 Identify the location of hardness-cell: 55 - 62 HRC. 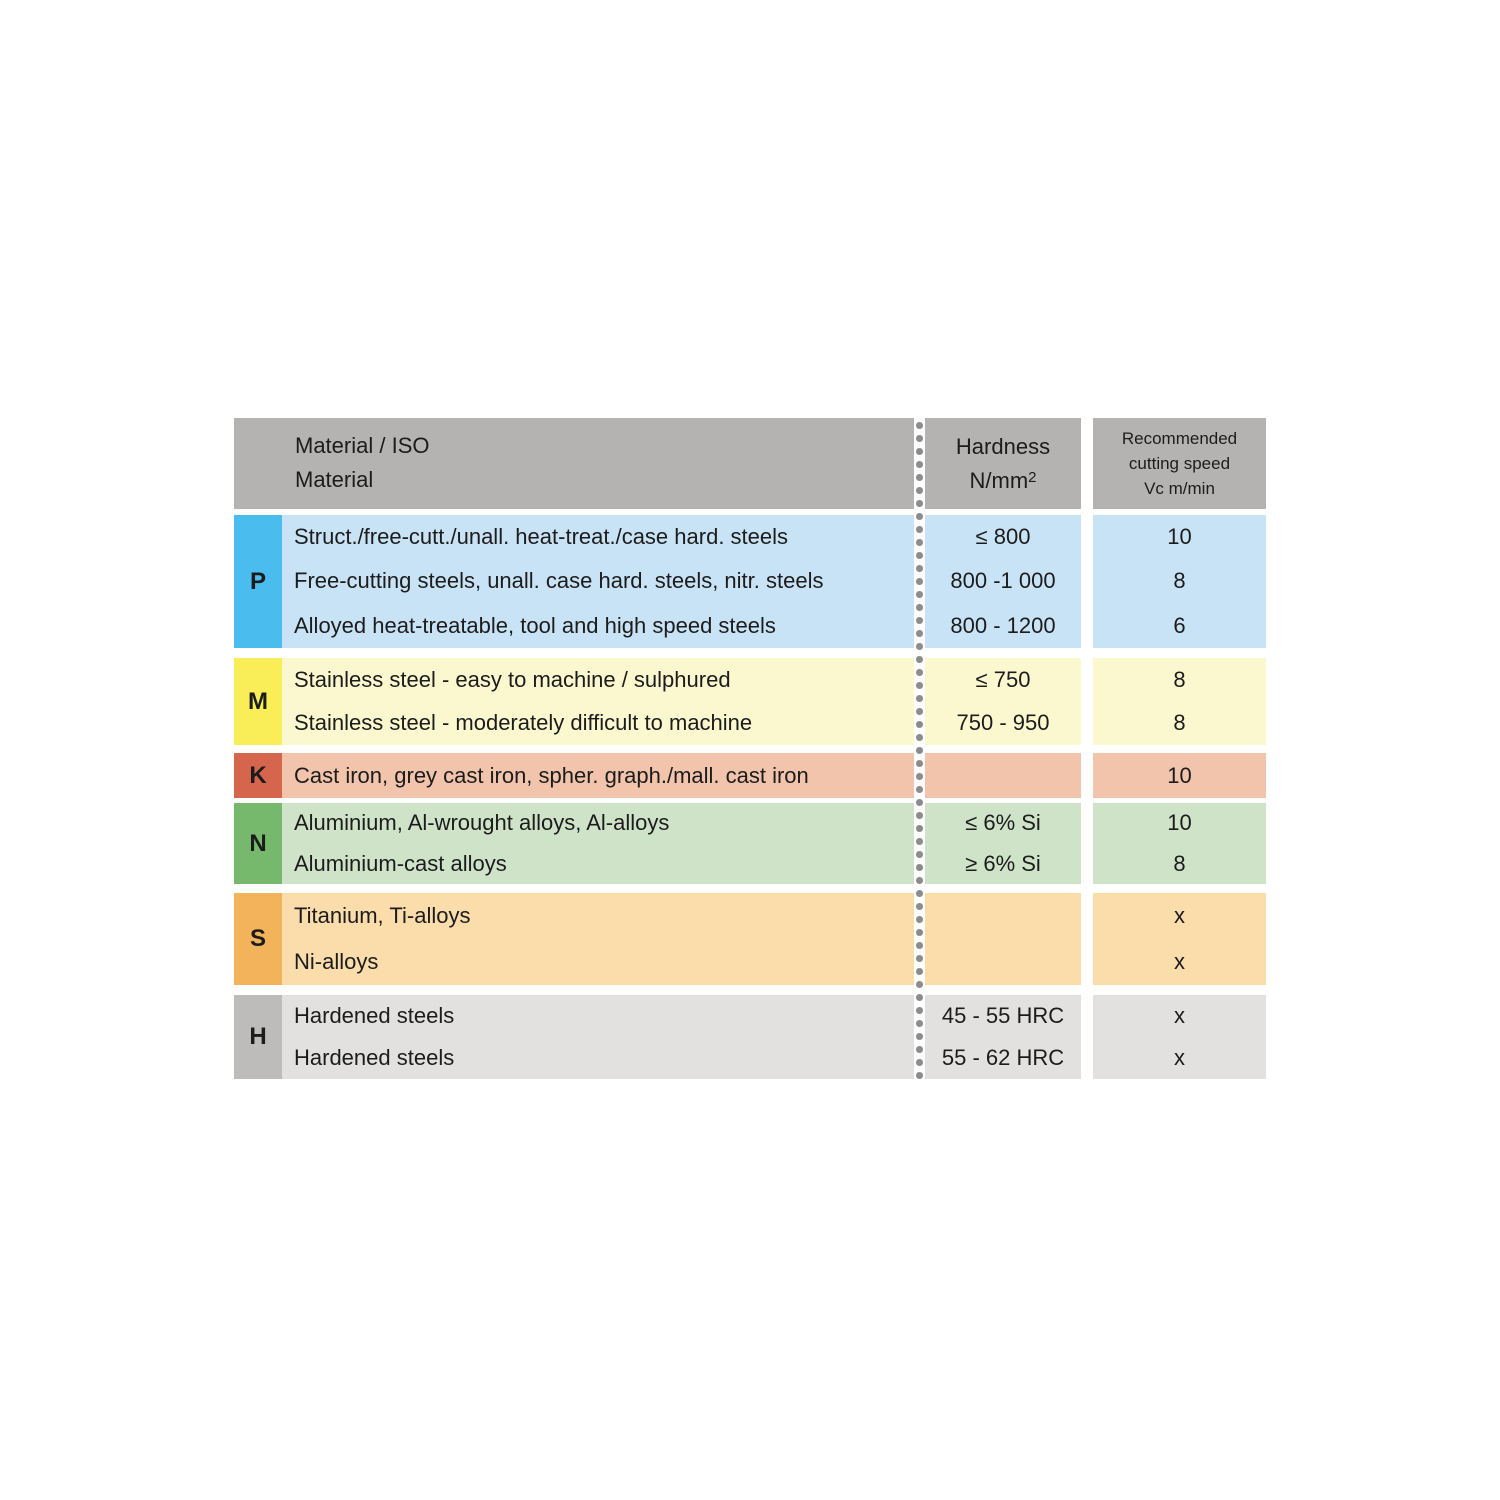
(1003, 1058).